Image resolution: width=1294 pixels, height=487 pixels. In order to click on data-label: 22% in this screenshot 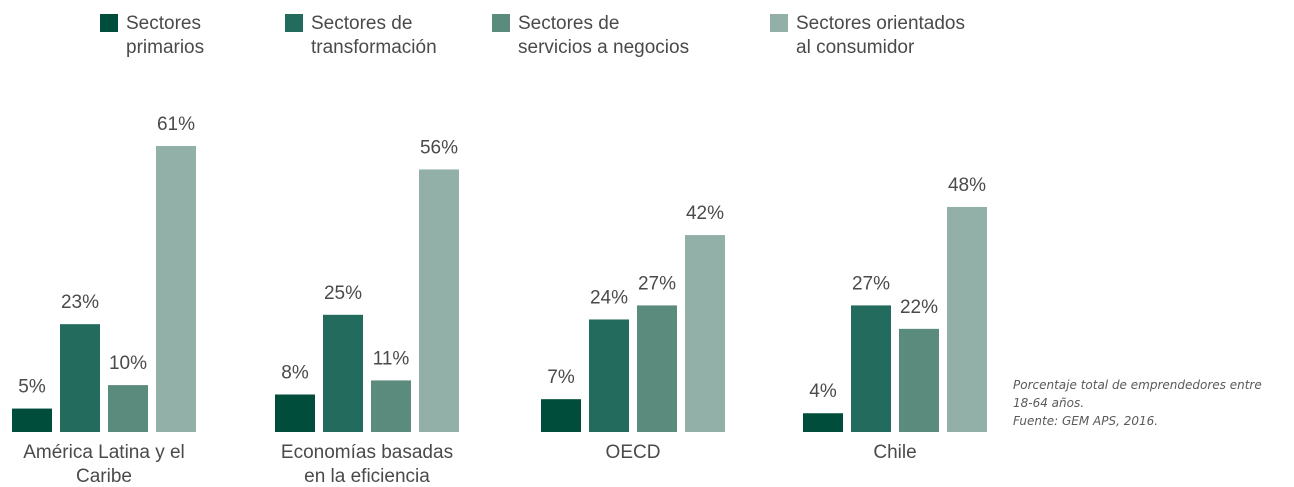, I will do `click(919, 307)`.